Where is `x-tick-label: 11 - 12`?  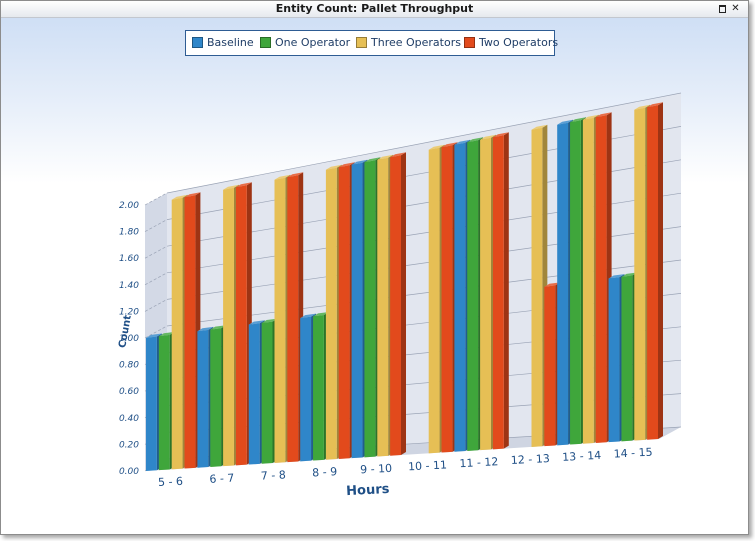 x-tick-label: 11 - 12 is located at coordinates (479, 462).